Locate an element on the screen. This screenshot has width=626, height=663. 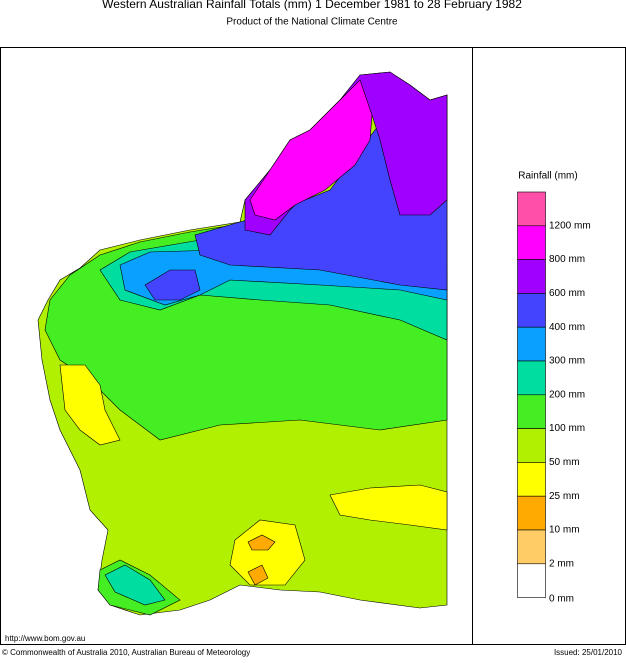
footer-issued: Issued: 25/01/2010 is located at coordinates (588, 652).